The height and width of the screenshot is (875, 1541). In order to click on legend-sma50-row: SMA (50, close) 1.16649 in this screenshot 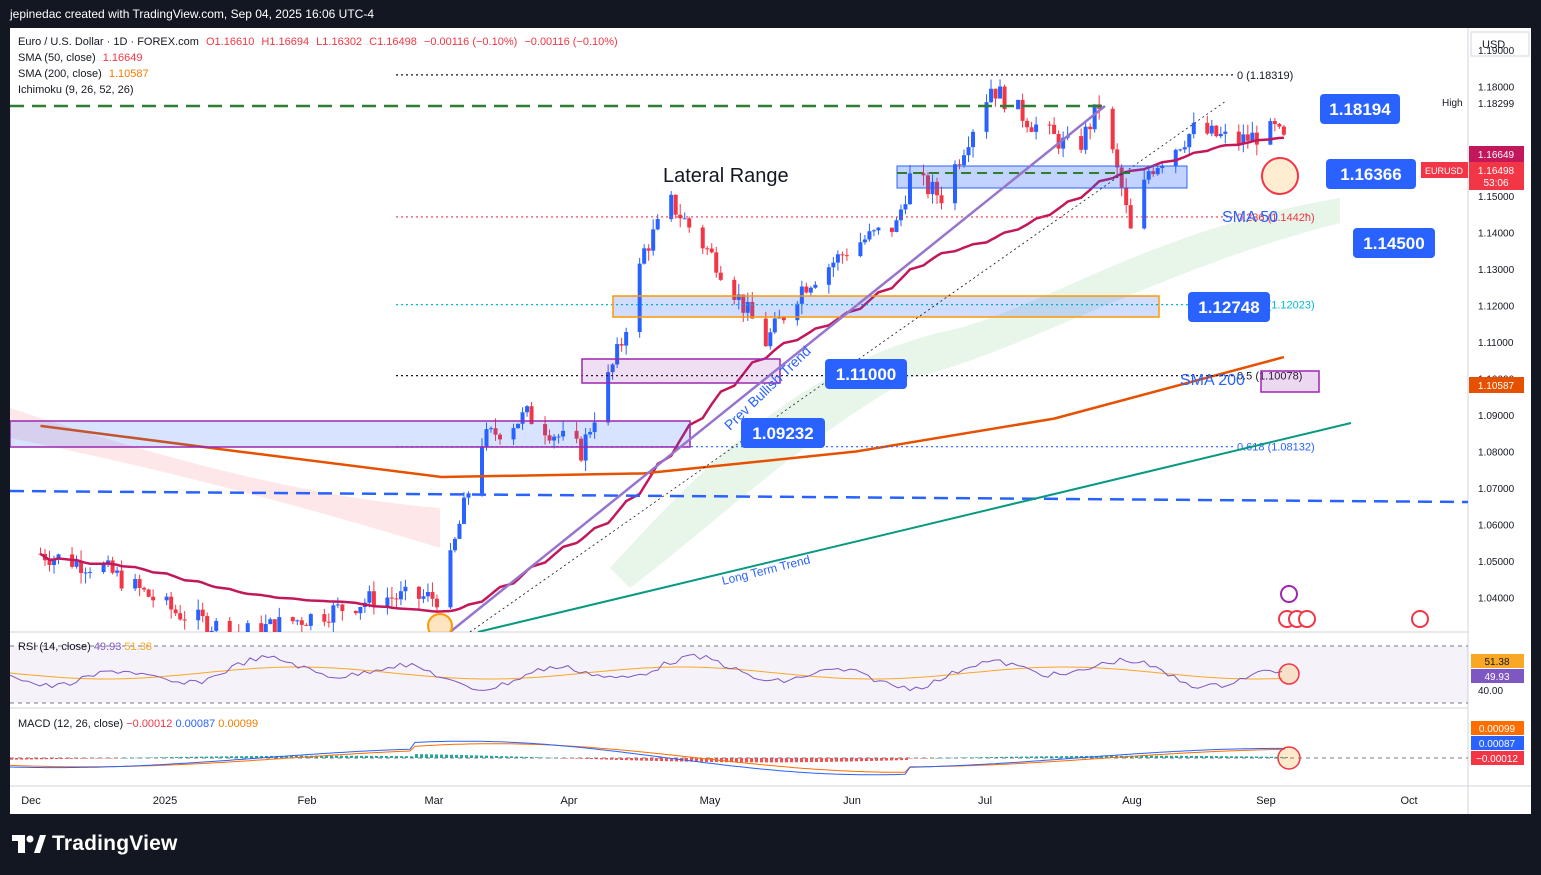, I will do `click(320, 58)`.